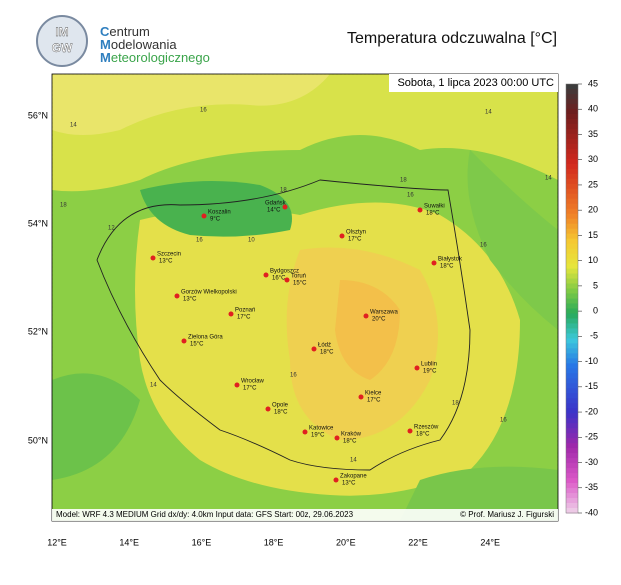 Image resolution: width=621 pixels, height=585 pixels. Describe the element at coordinates (300, 284) in the screenshot. I see `city-temp: 15°C` at that location.